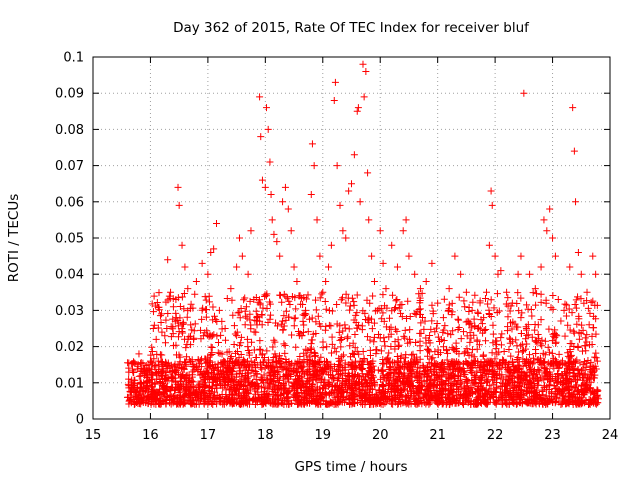 The height and width of the screenshot is (480, 640). I want to click on y-tick-label: 0.07, so click(69, 166).